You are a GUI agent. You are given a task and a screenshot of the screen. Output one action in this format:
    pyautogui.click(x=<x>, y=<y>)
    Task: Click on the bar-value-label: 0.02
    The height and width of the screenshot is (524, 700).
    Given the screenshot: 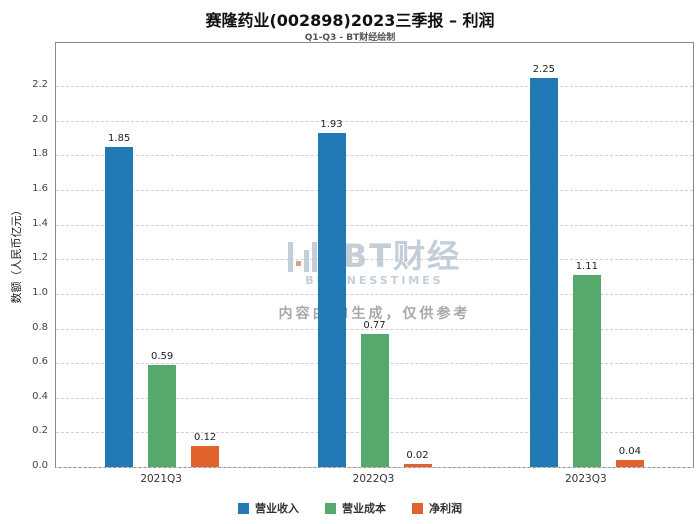 What is the action you would take?
    pyautogui.click(x=417, y=455)
    